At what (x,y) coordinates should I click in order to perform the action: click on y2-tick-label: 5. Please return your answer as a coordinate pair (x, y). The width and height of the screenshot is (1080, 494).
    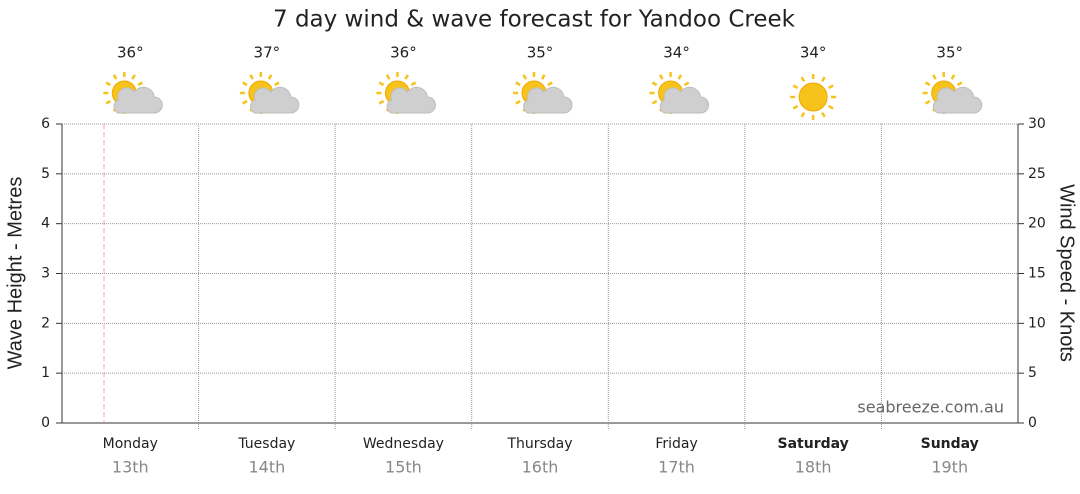
    Looking at the image, I should click on (1032, 373).